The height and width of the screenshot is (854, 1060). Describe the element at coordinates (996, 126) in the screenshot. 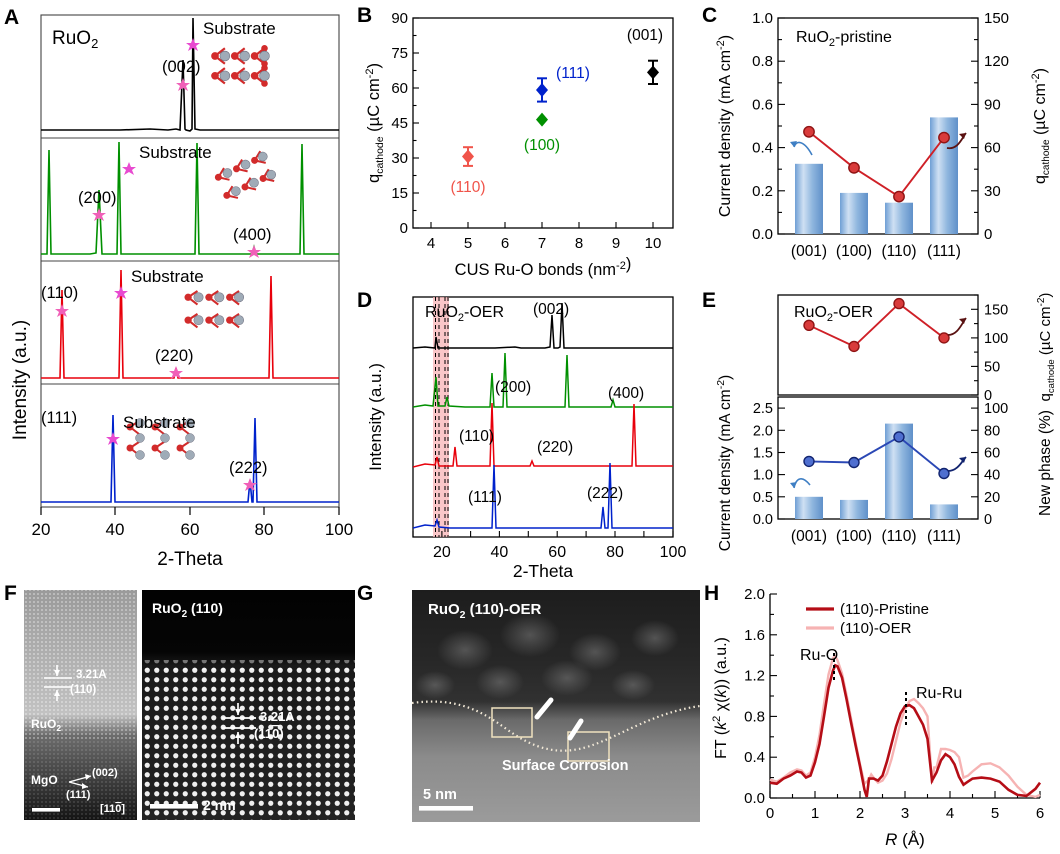

I see `panel-c-yticks-right: 0 30 60 90 120 150` at that location.